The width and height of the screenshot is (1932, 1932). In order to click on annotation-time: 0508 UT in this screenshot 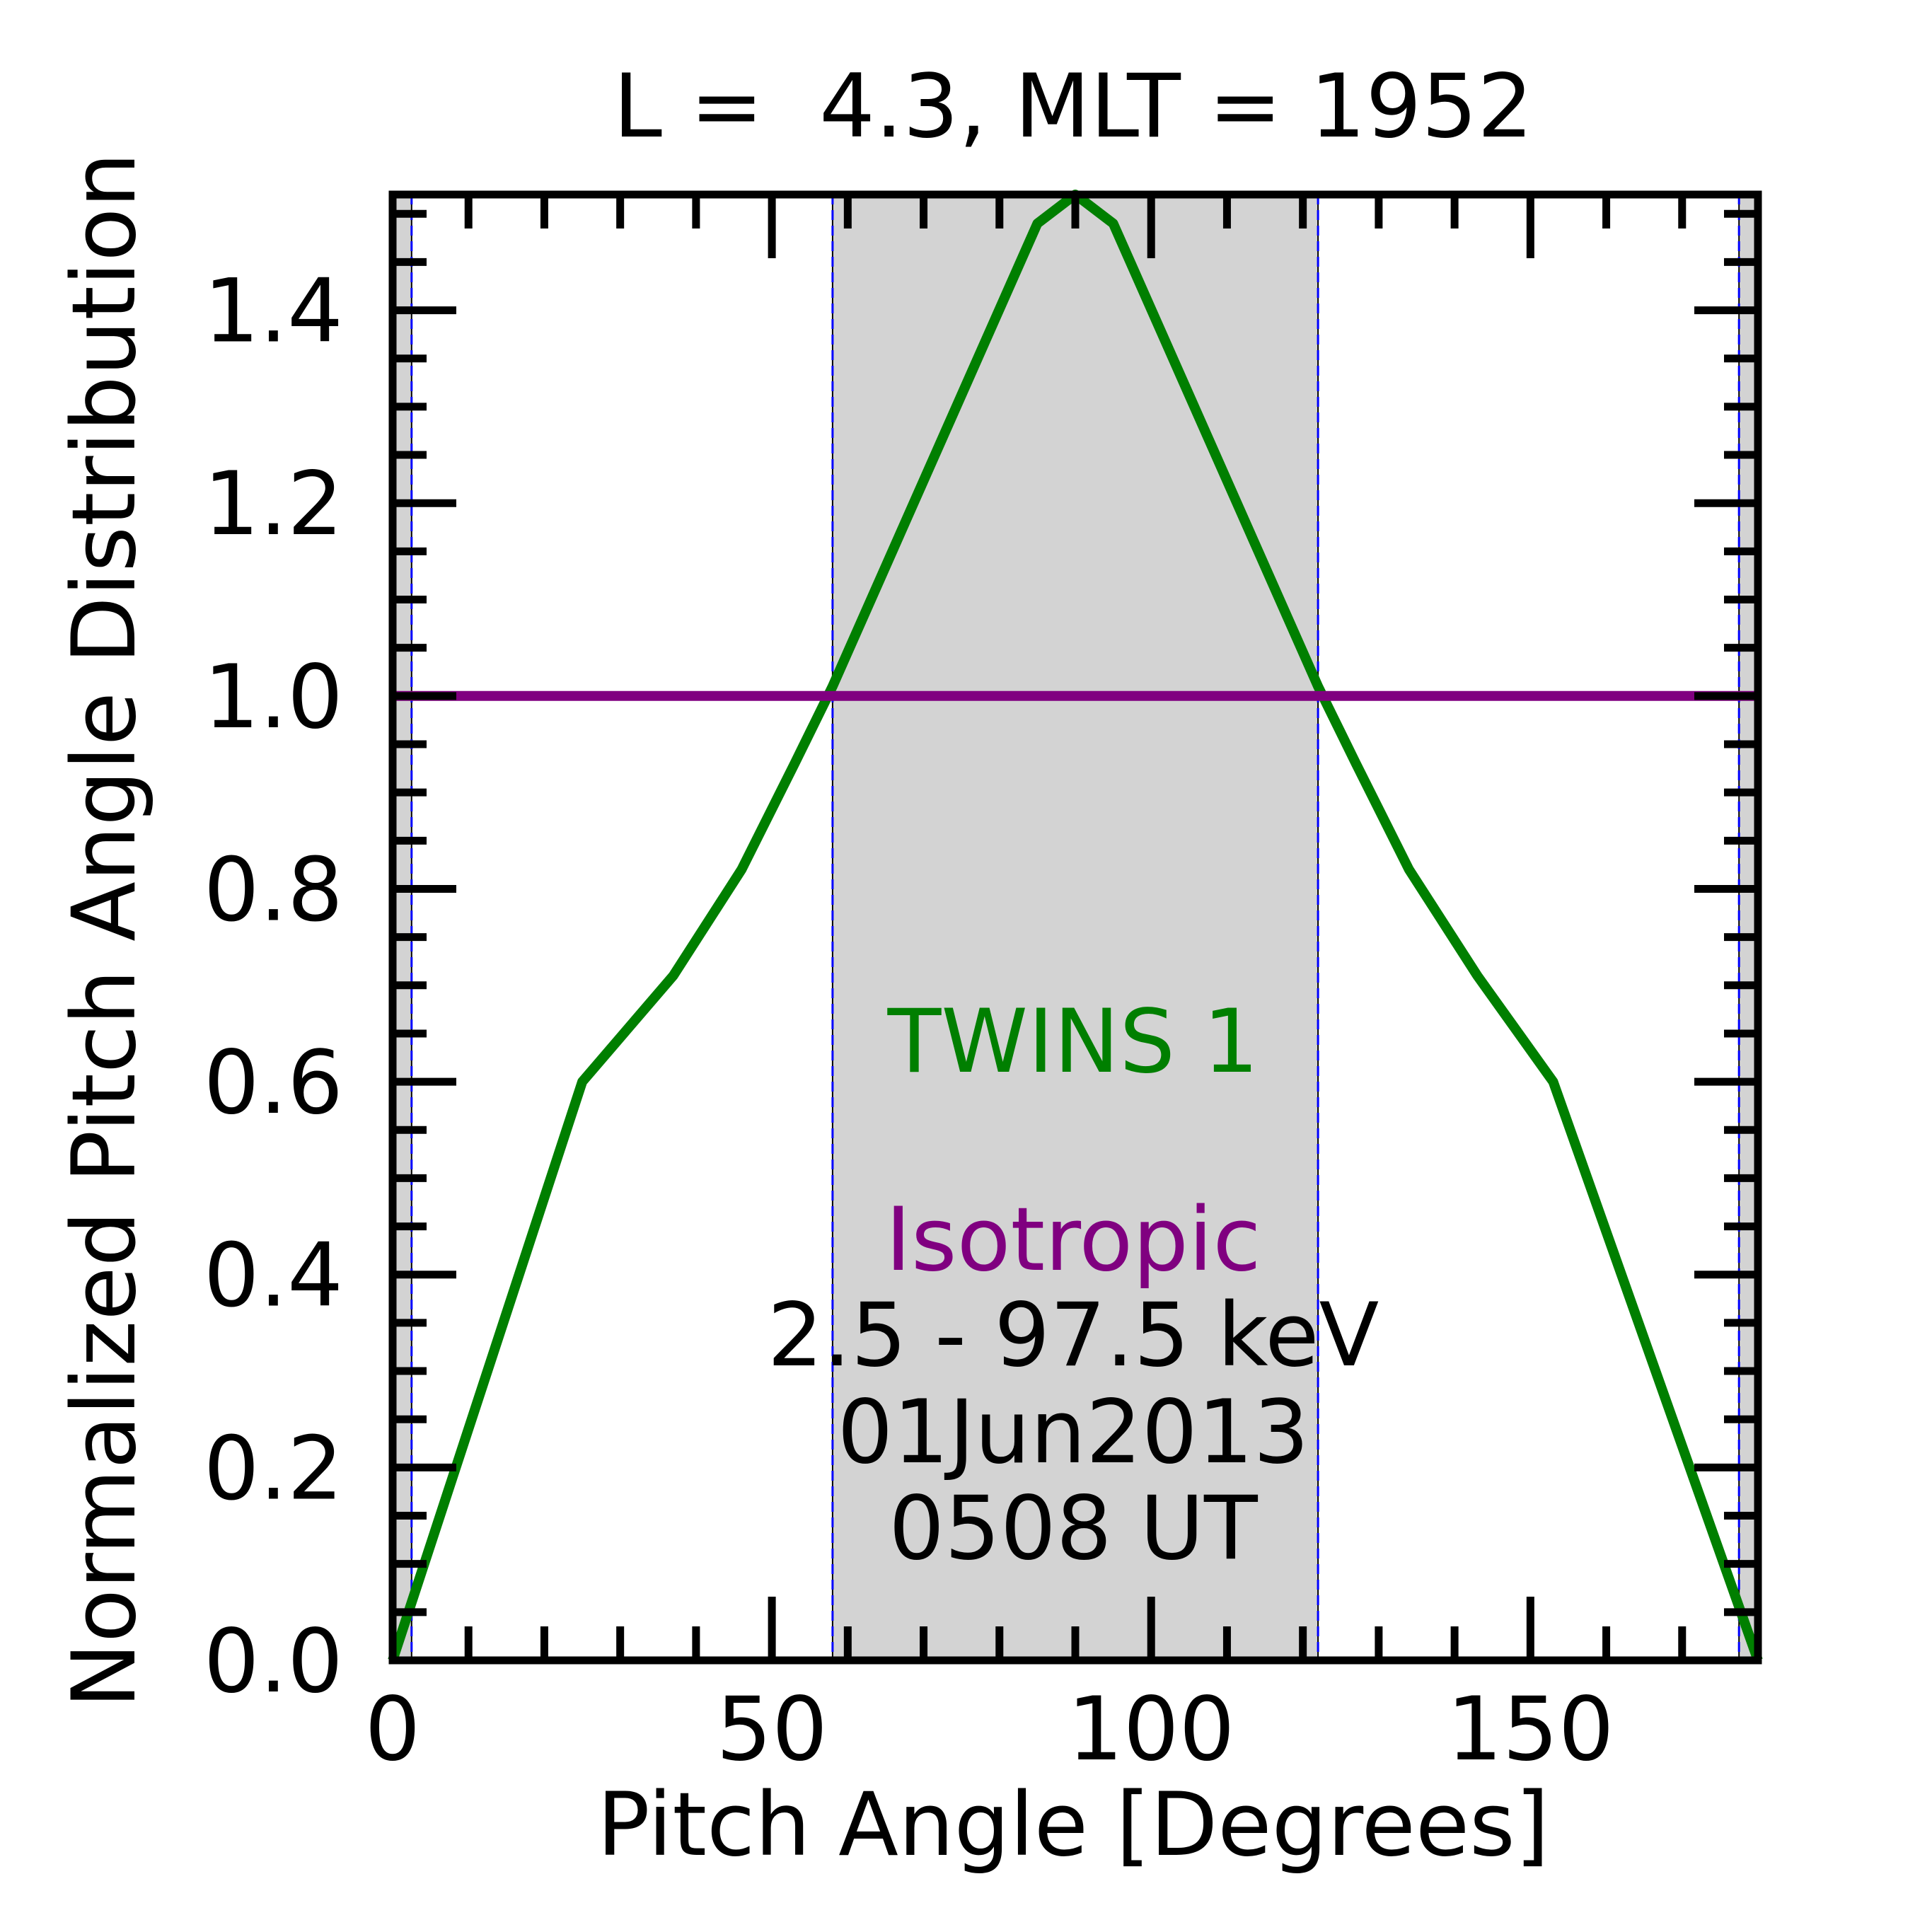, I will do `click(1074, 1529)`.